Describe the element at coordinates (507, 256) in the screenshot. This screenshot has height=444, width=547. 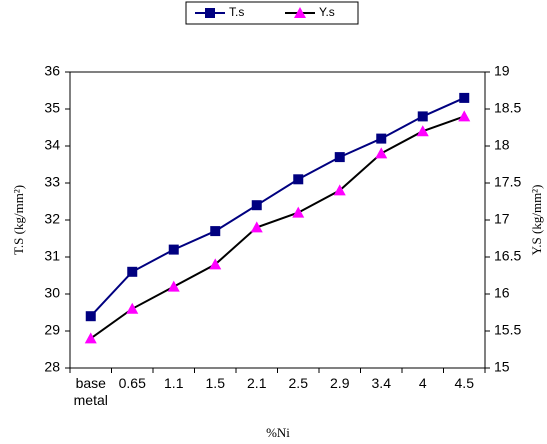
I see `y2-tick-label: 16.5` at that location.